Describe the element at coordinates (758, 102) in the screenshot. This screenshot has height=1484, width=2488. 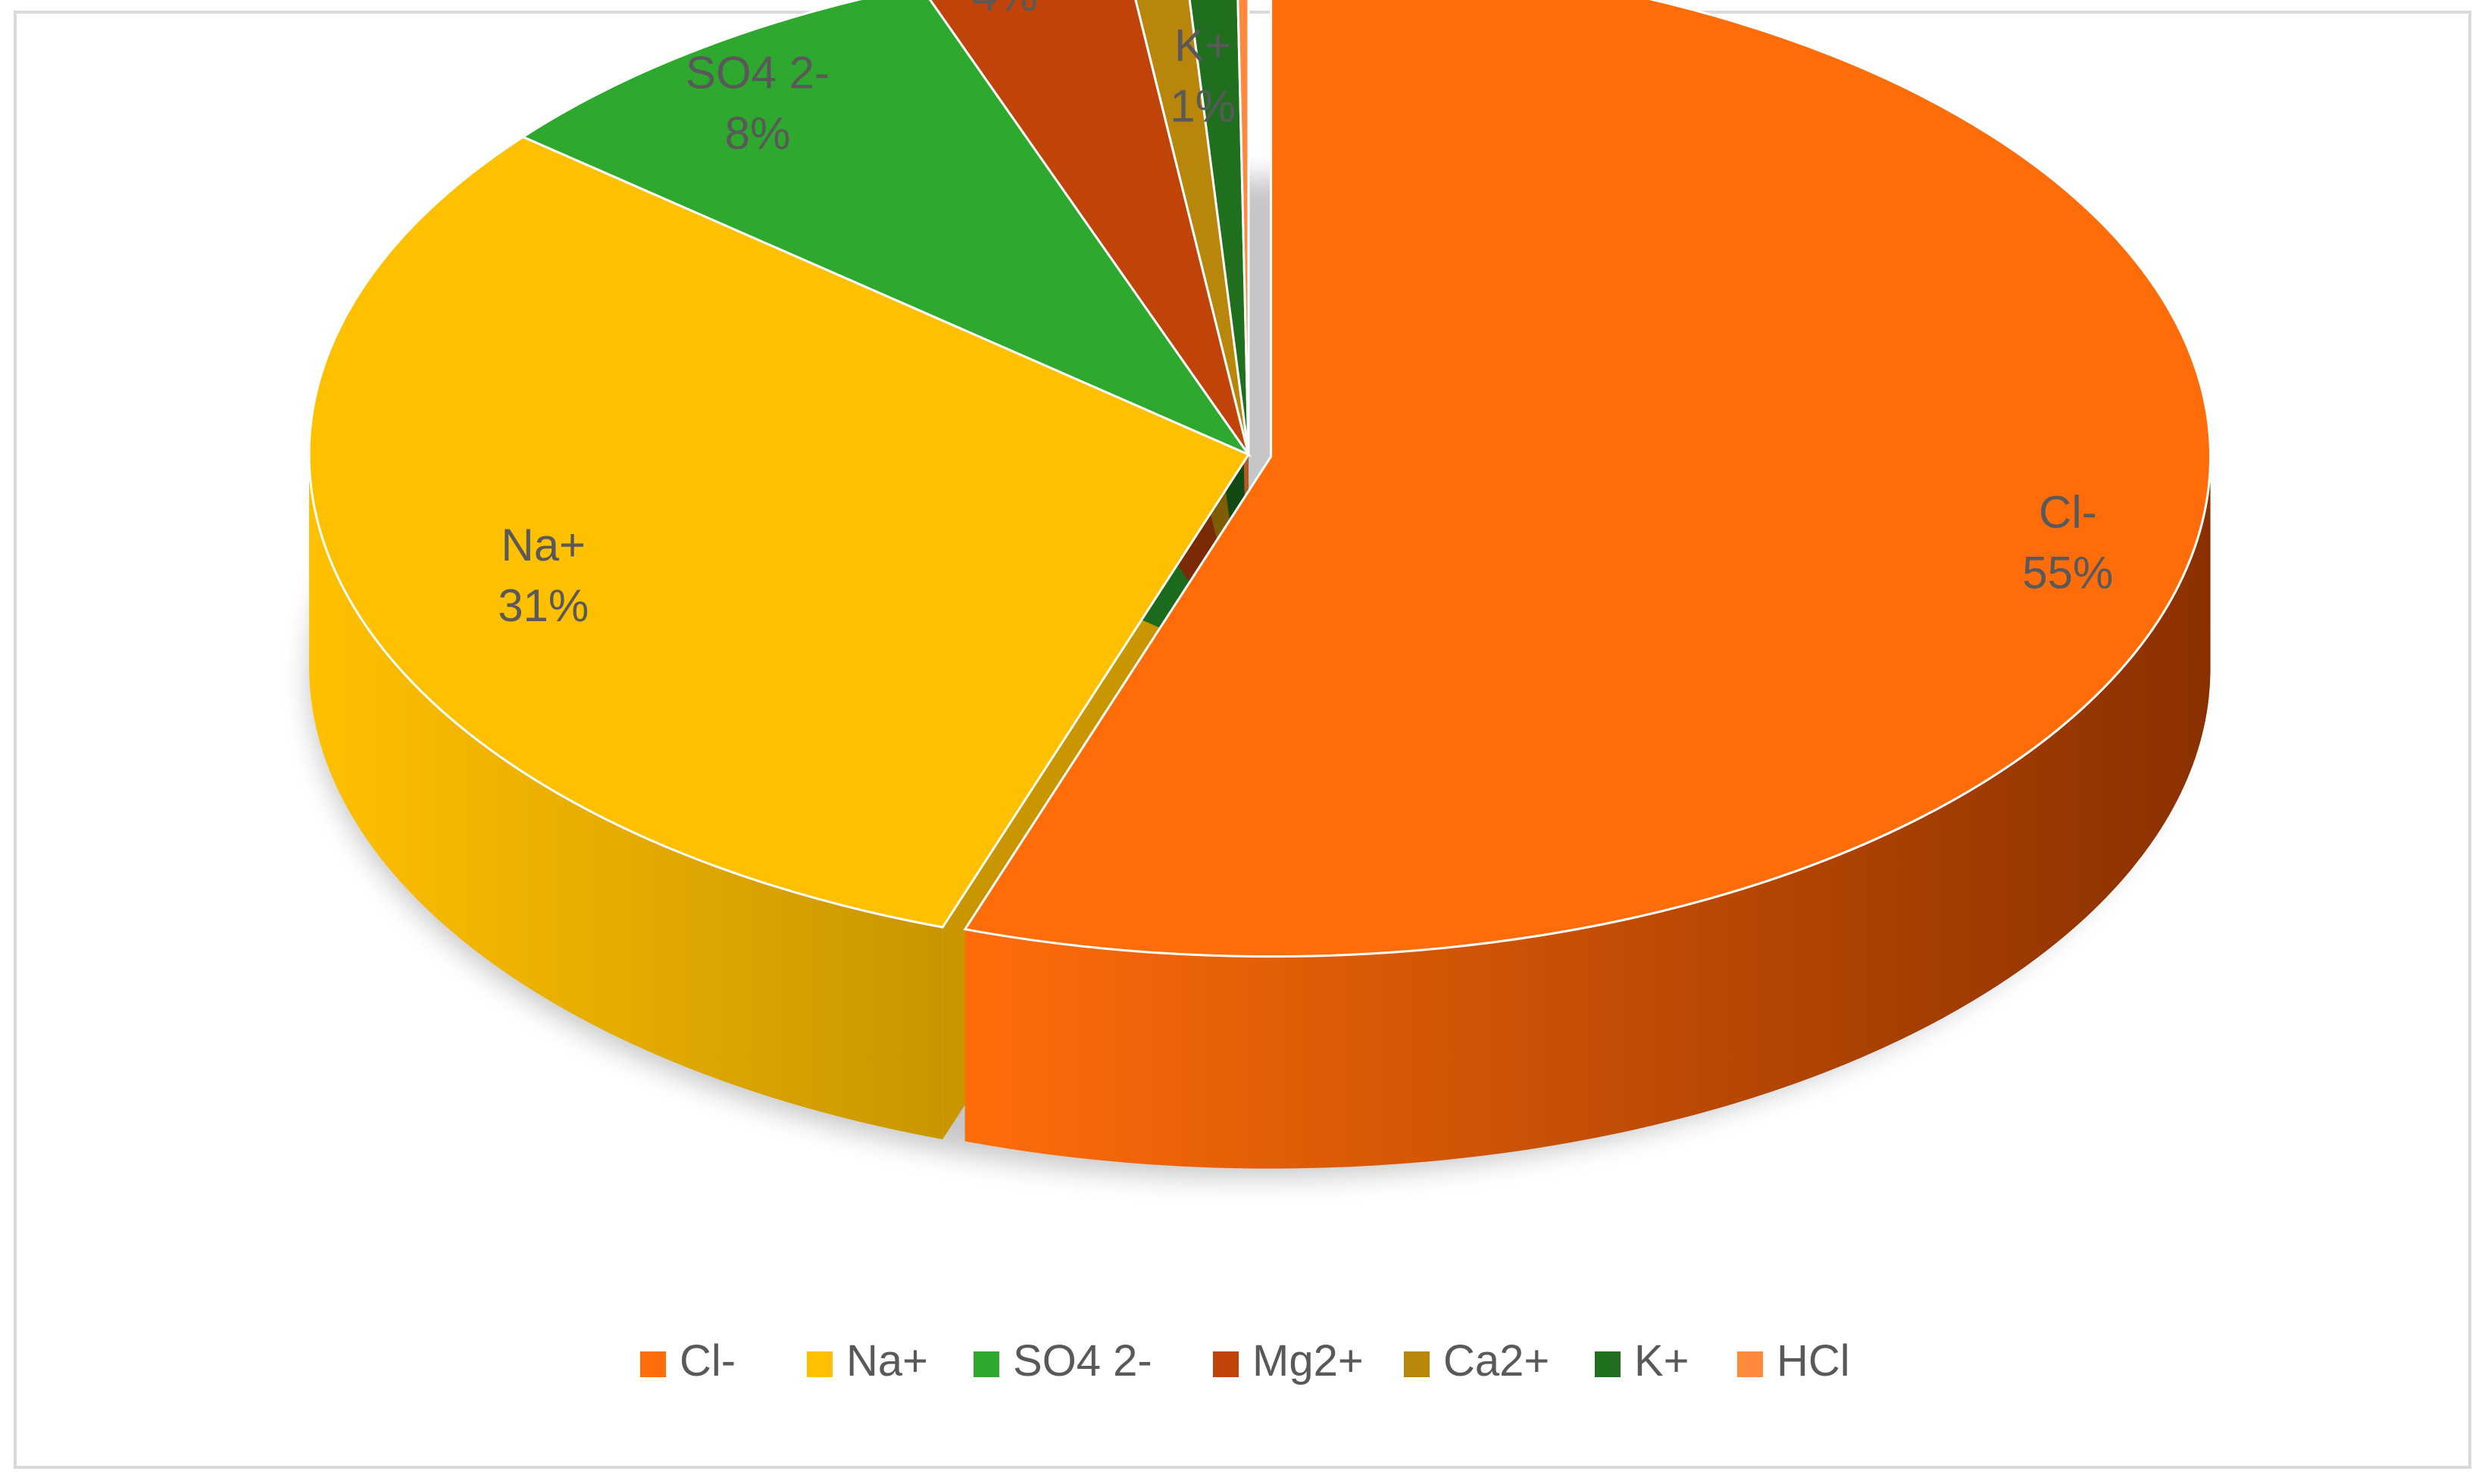
I see `data-label-so4-2: SO4 2-8%` at that location.